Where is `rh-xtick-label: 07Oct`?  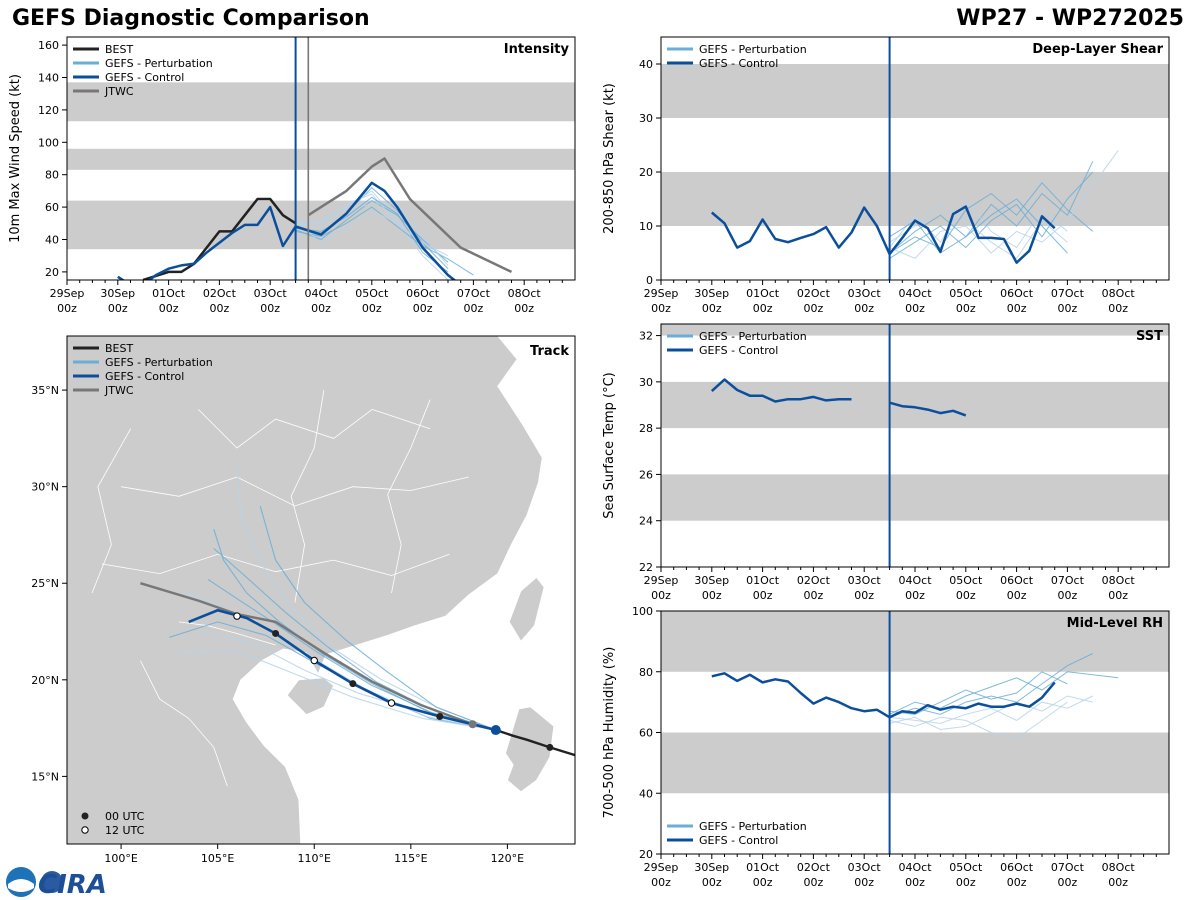 rh-xtick-label: 07Oct is located at coordinates (1068, 867).